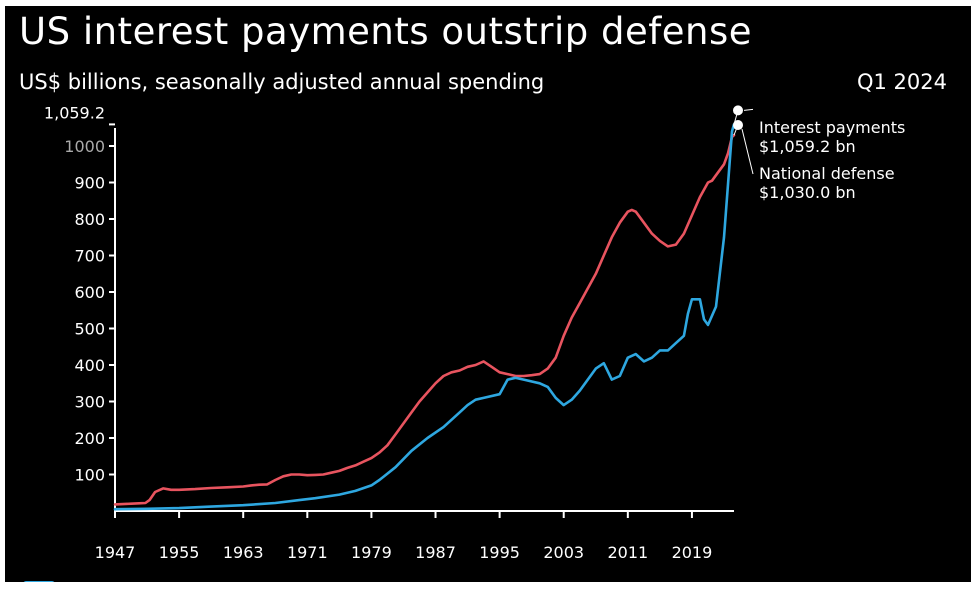 The image size is (978, 589). I want to click on x-tick-label: 2011, so click(627, 552).